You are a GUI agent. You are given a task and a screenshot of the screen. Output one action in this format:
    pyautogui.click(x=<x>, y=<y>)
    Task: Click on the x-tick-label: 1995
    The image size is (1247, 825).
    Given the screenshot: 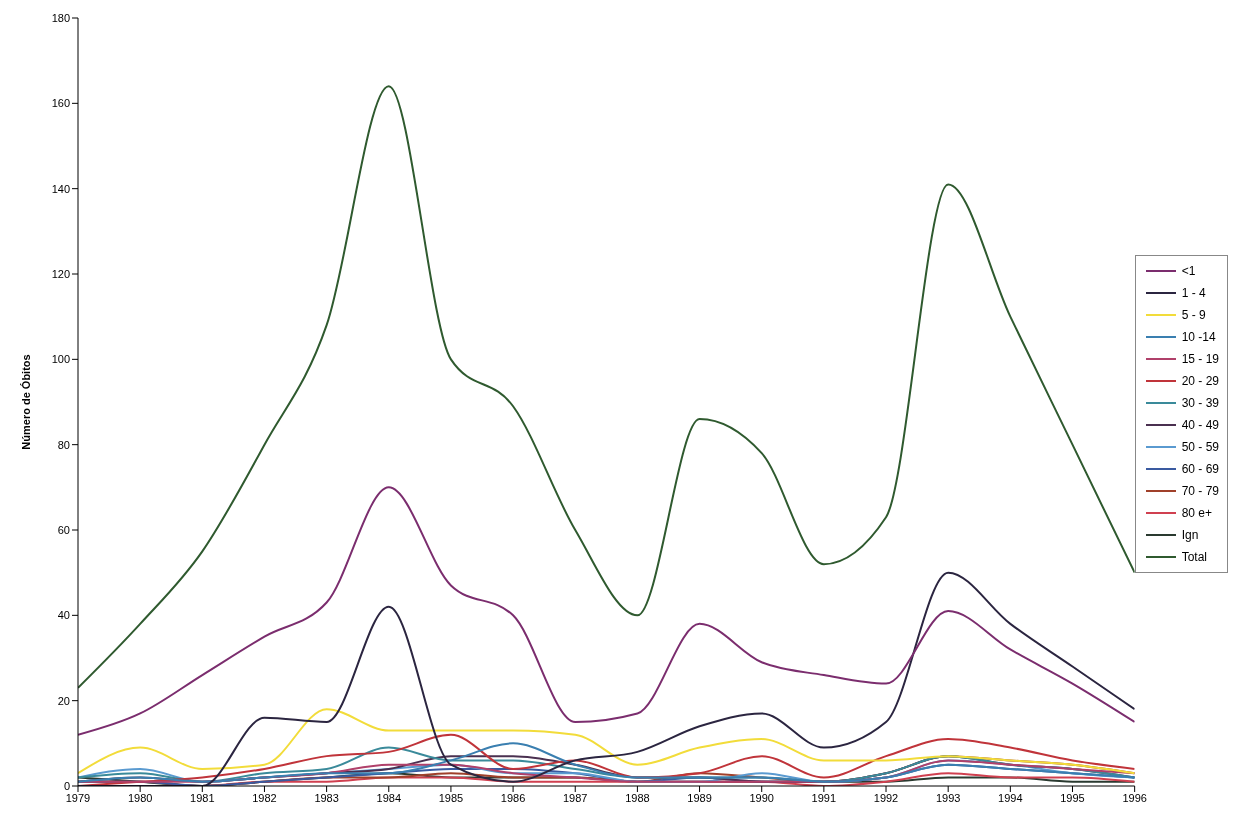 What is the action you would take?
    pyautogui.click(x=1072, y=797)
    